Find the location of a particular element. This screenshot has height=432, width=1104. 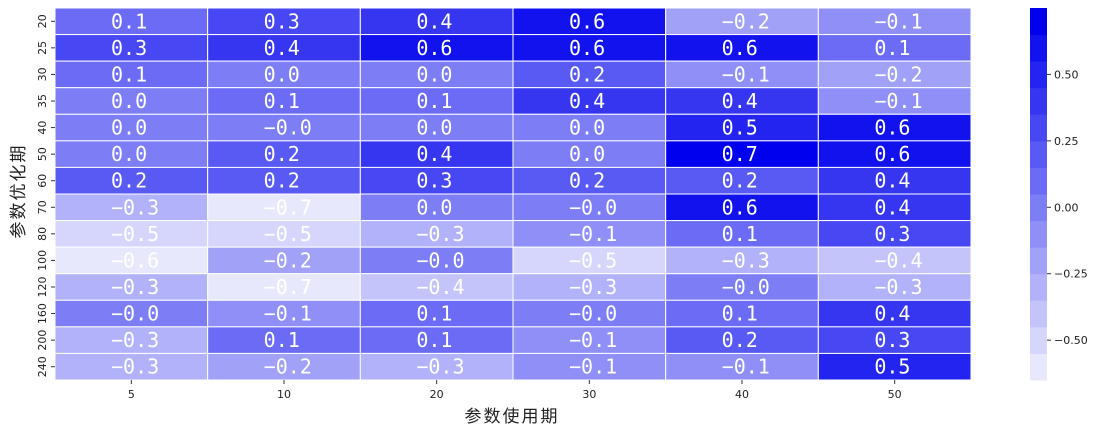

colorbar-tick-label: 0.00 is located at coordinates (1066, 207).